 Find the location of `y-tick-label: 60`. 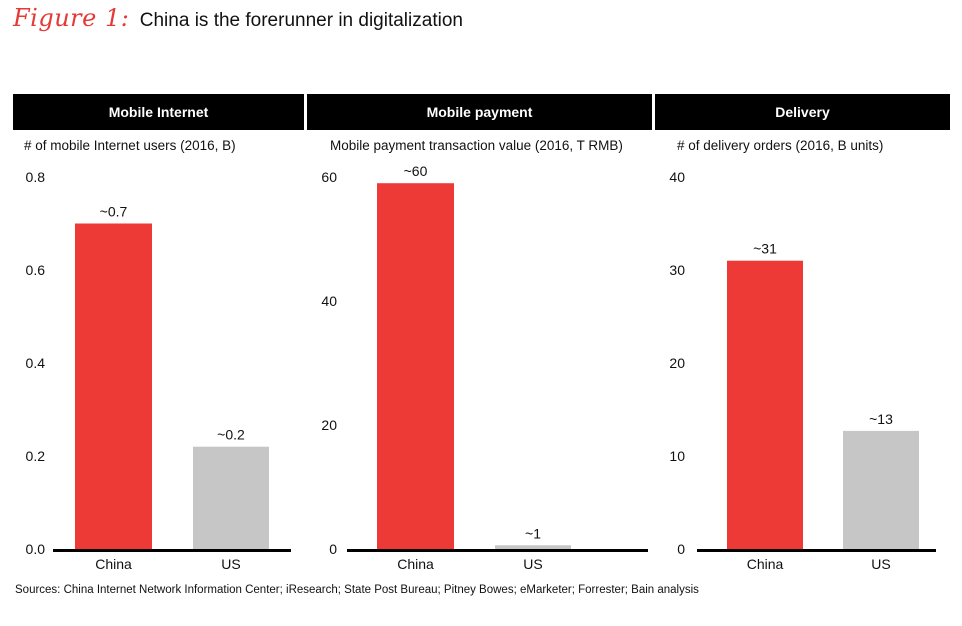

y-tick-label: 60 is located at coordinates (329, 177).